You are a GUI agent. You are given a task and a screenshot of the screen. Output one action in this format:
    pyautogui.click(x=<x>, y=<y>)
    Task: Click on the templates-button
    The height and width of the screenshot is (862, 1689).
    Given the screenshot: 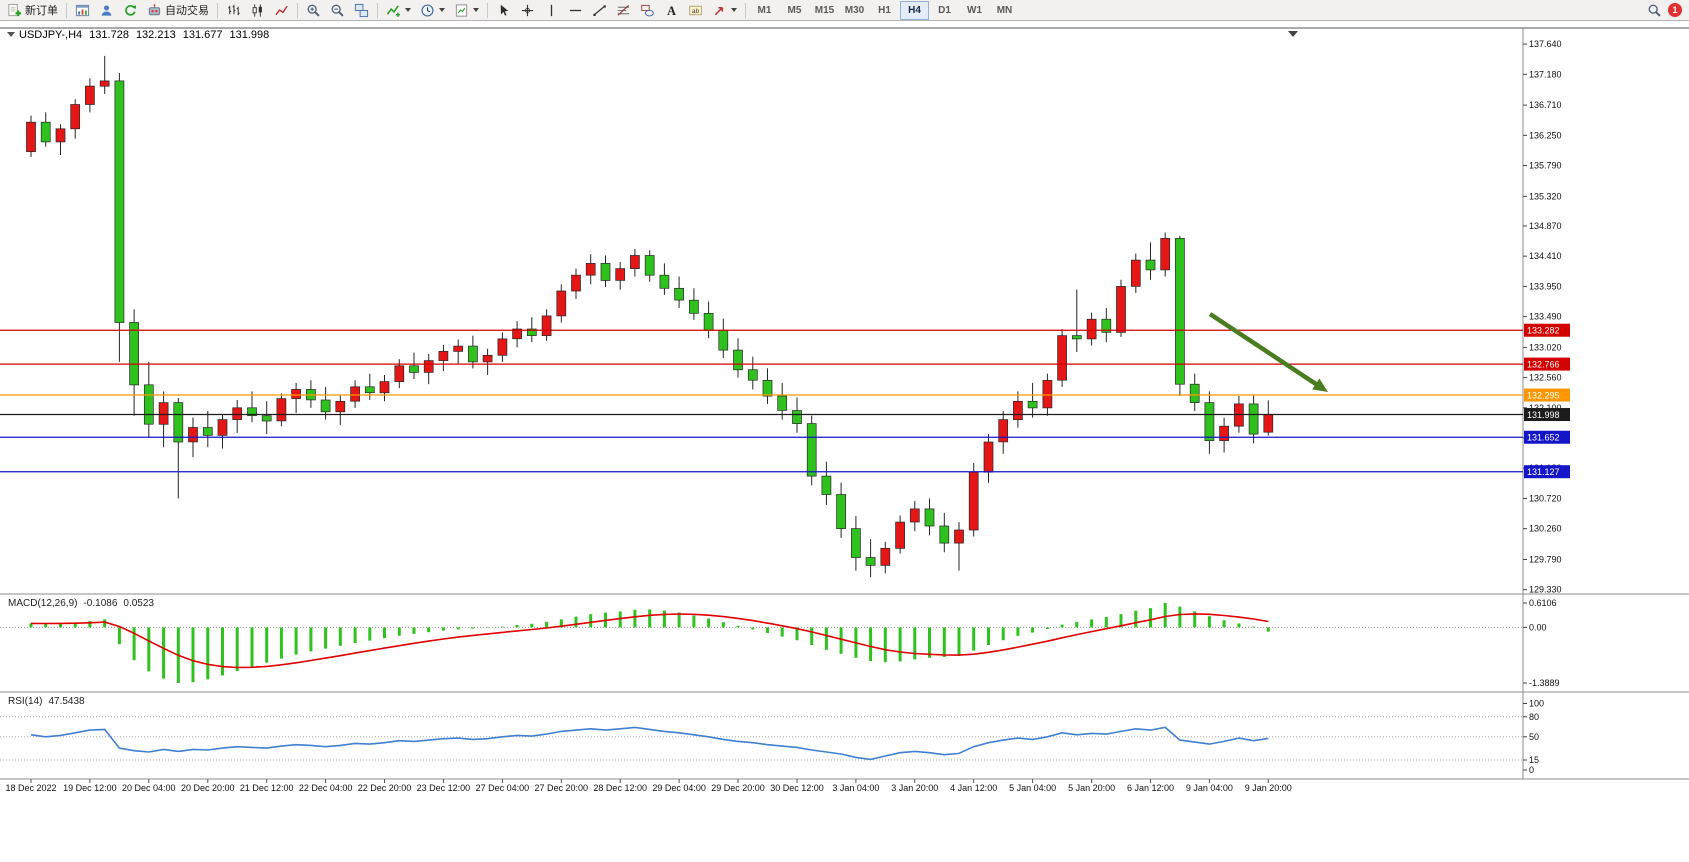 What is the action you would take?
    pyautogui.click(x=466, y=10)
    